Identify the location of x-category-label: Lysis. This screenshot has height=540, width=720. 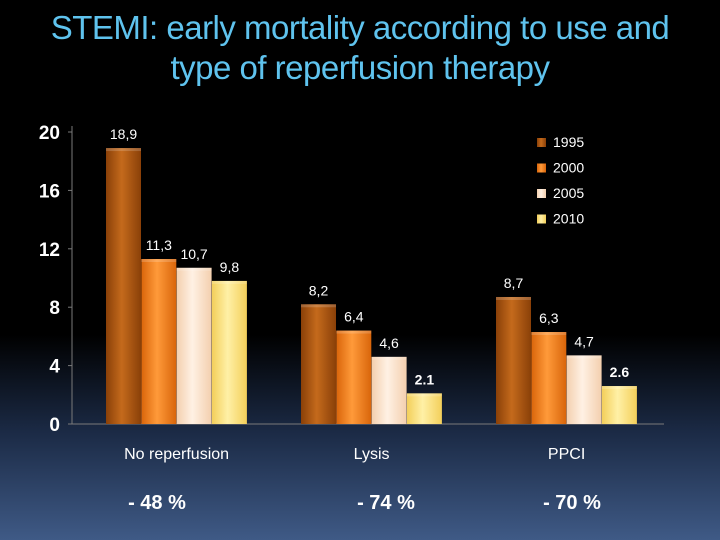
(372, 454).